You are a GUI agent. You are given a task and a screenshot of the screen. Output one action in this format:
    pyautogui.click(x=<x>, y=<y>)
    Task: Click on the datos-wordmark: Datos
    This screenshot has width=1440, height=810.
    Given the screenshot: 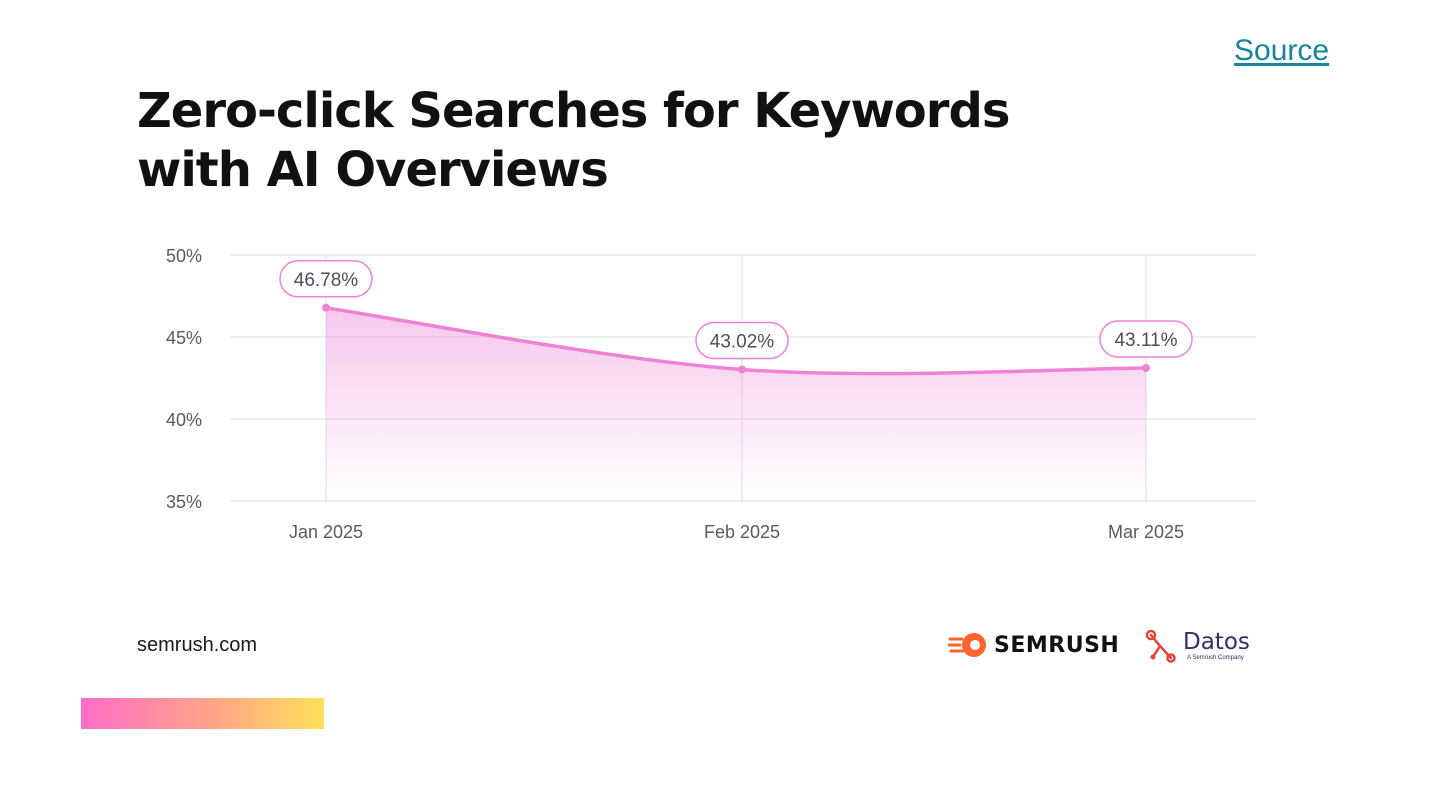 What is the action you would take?
    pyautogui.click(x=1216, y=642)
    